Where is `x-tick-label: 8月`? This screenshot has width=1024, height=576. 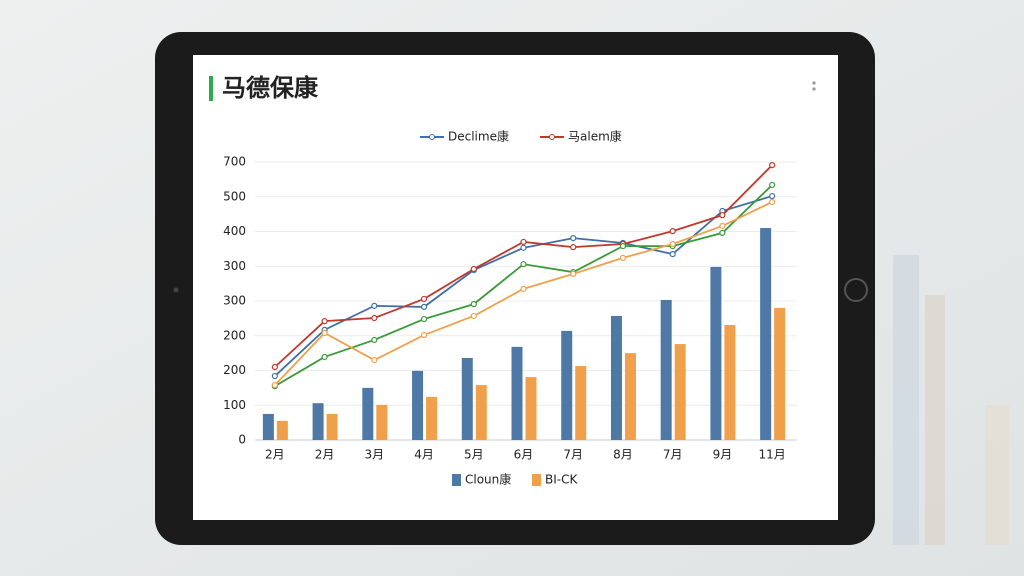 x-tick-label: 8月 is located at coordinates (623, 455).